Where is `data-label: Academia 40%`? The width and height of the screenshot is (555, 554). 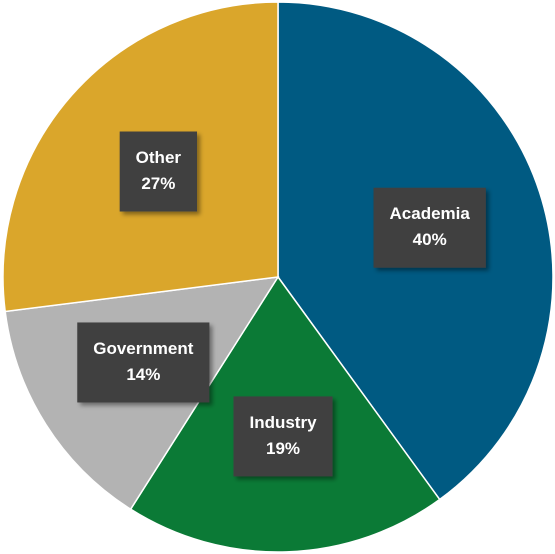
data-label: Academia 40% is located at coordinates (429, 227).